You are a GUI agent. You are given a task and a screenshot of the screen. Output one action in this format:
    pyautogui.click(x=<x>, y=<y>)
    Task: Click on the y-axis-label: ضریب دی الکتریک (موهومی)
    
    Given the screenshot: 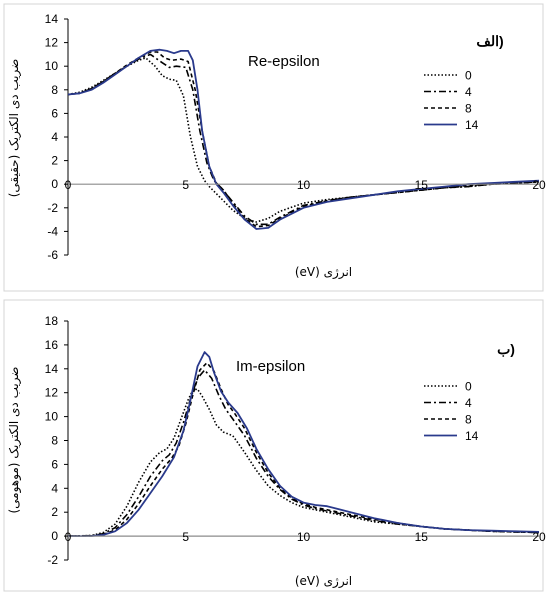 What is the action you would take?
    pyautogui.click(x=14, y=440)
    